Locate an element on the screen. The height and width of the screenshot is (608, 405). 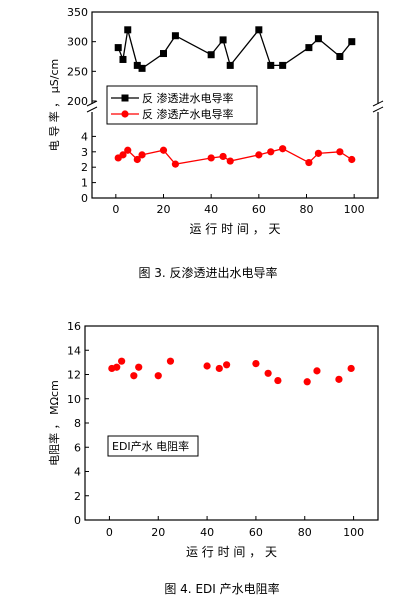
upper-y-tick-label-0: 200 is located at coordinates (77, 101).